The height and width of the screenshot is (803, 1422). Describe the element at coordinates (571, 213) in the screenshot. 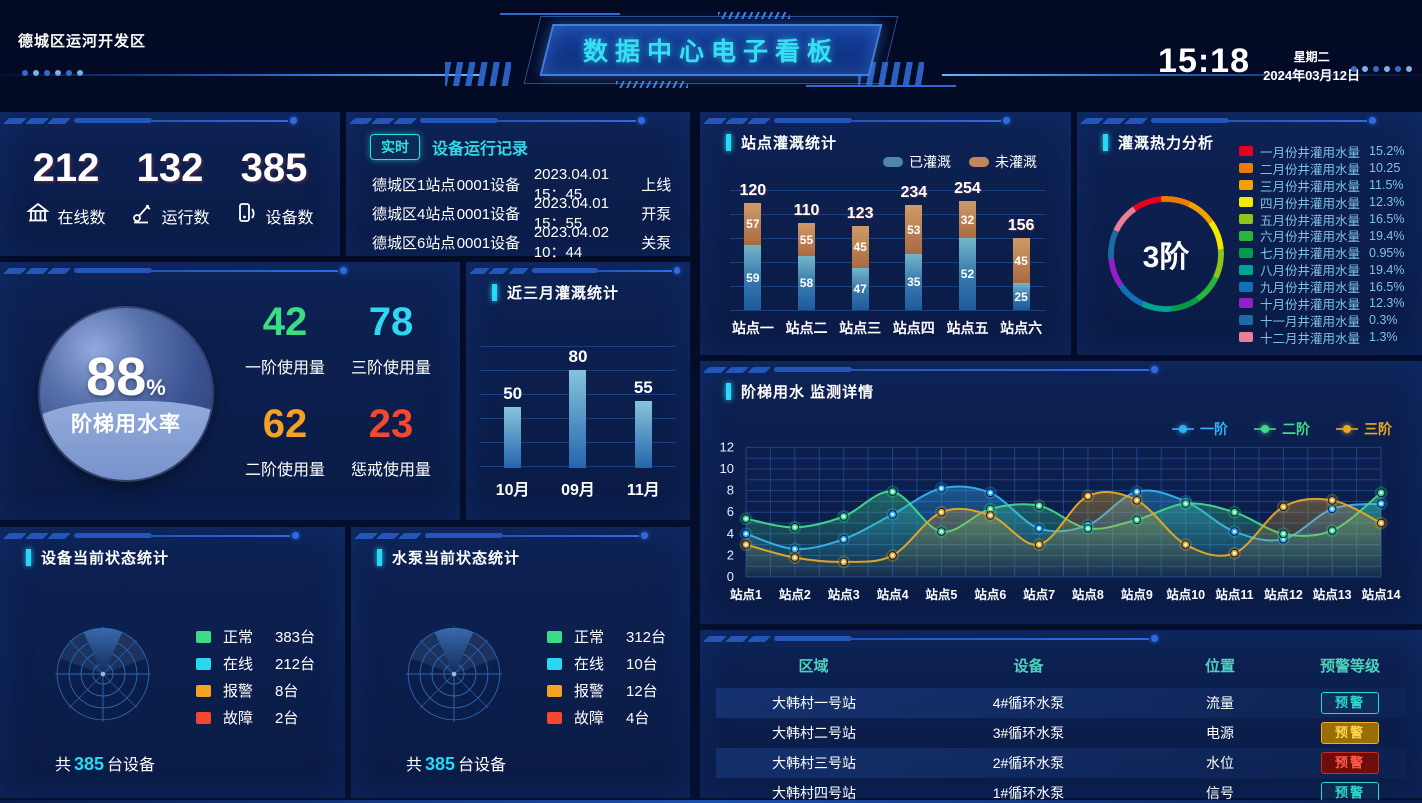

I see `log-time: 2023.04.01 15：55` at that location.